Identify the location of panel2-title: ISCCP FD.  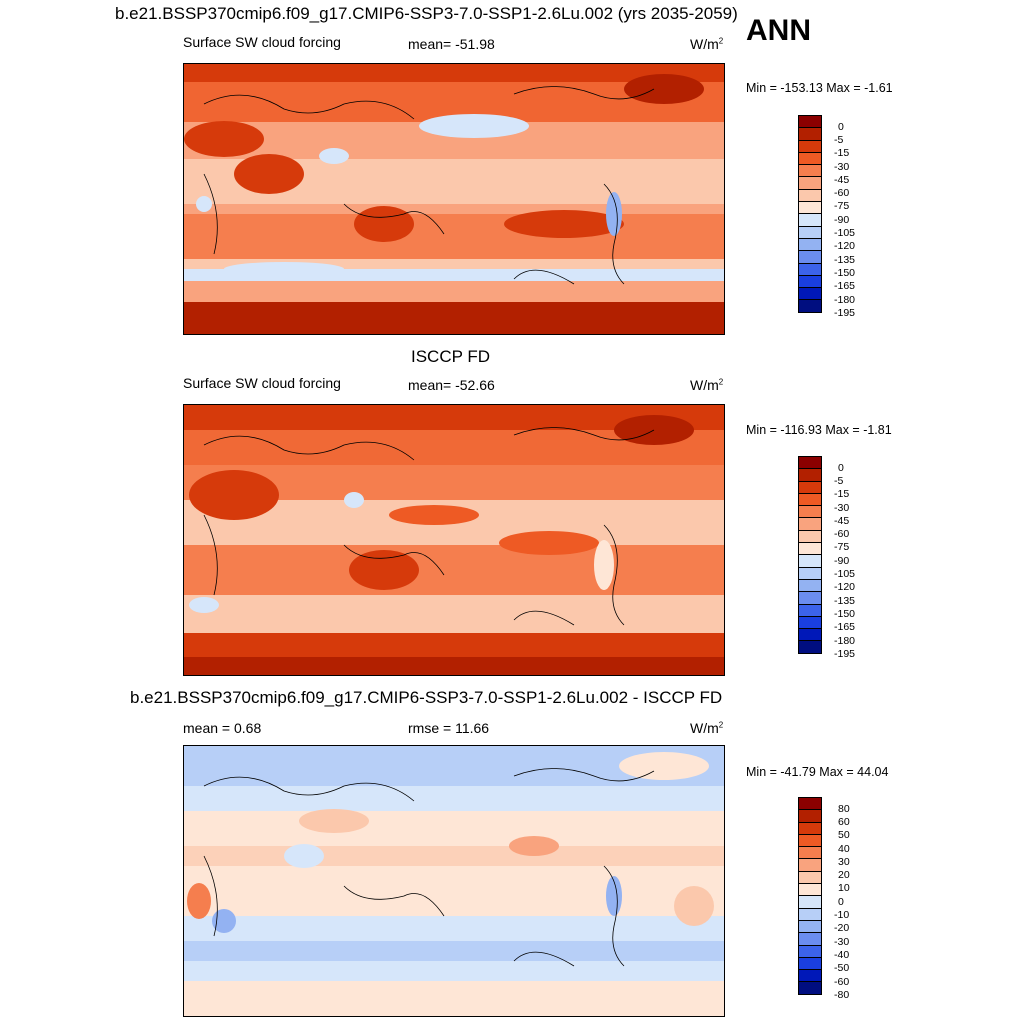
(451, 356).